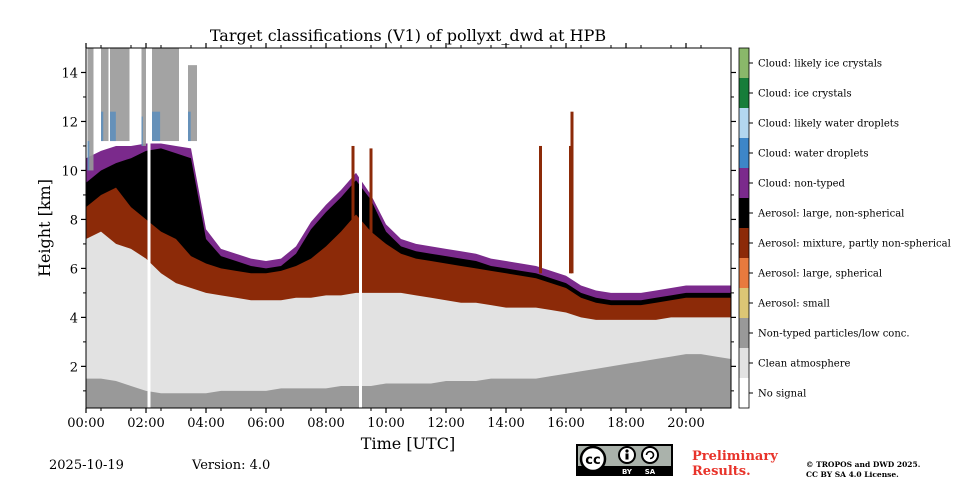  I want to click on x-tick-label: 02:00, so click(145, 423).